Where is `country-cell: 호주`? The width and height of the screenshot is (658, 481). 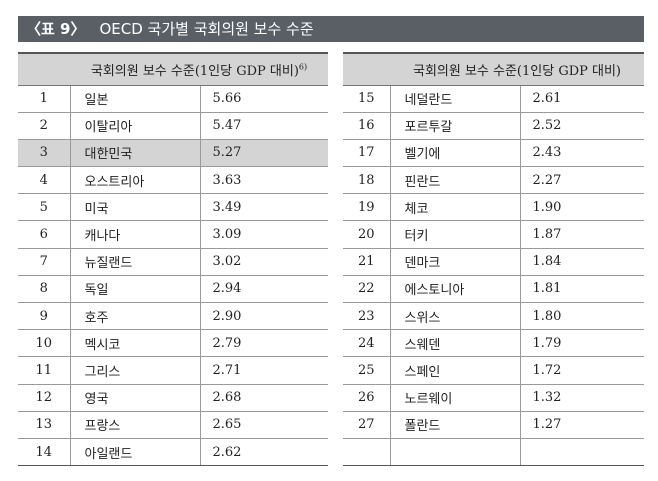 country-cell: 호주 is located at coordinates (134, 316).